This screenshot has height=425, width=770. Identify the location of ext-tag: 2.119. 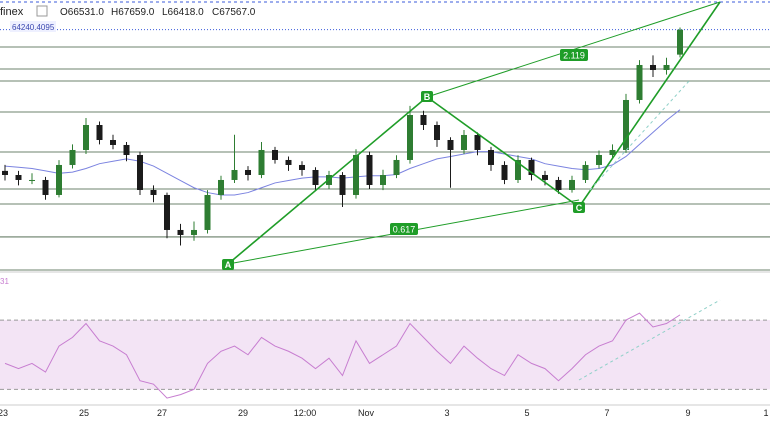
(574, 55).